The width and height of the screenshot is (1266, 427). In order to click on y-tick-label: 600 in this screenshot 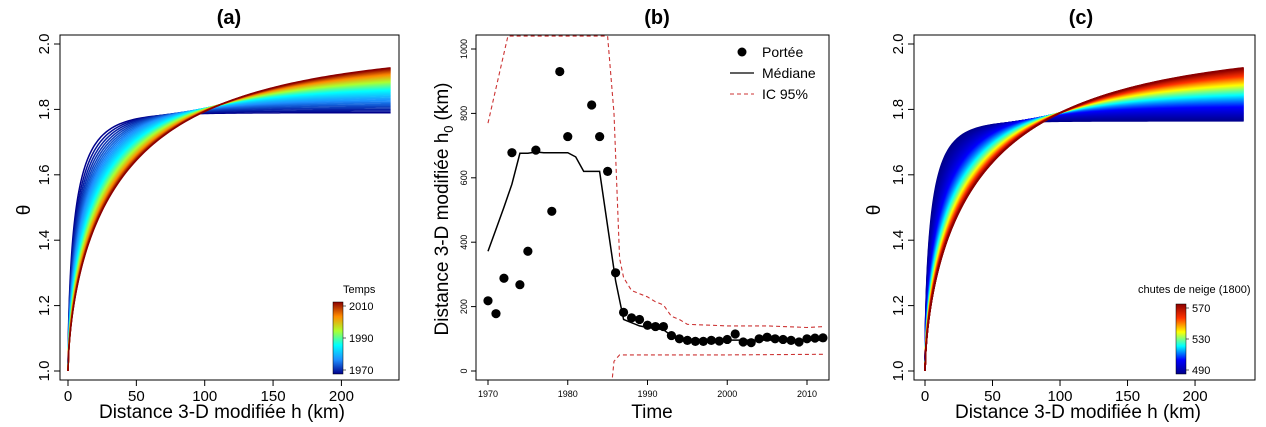, I will do `click(464, 177)`.